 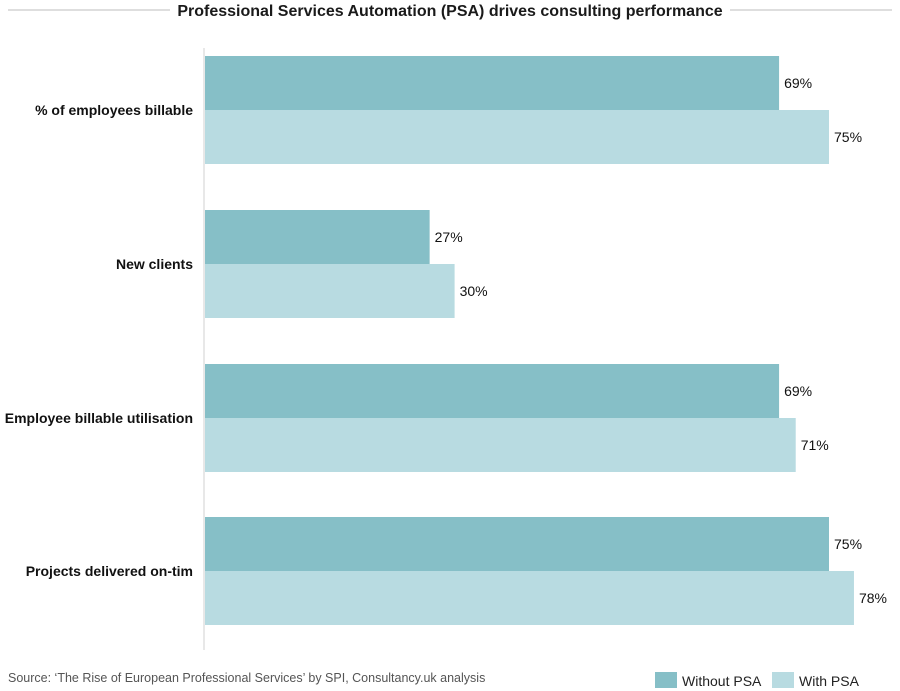 What do you see at coordinates (114, 110) in the screenshot?
I see `category-label-of-employees-billable: % of employees billable` at bounding box center [114, 110].